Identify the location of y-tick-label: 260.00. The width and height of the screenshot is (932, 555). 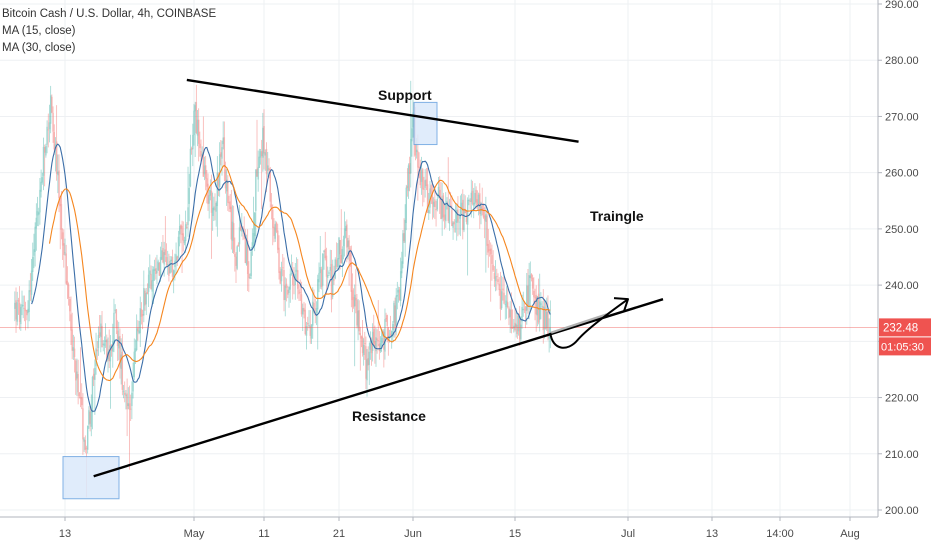
(902, 174).